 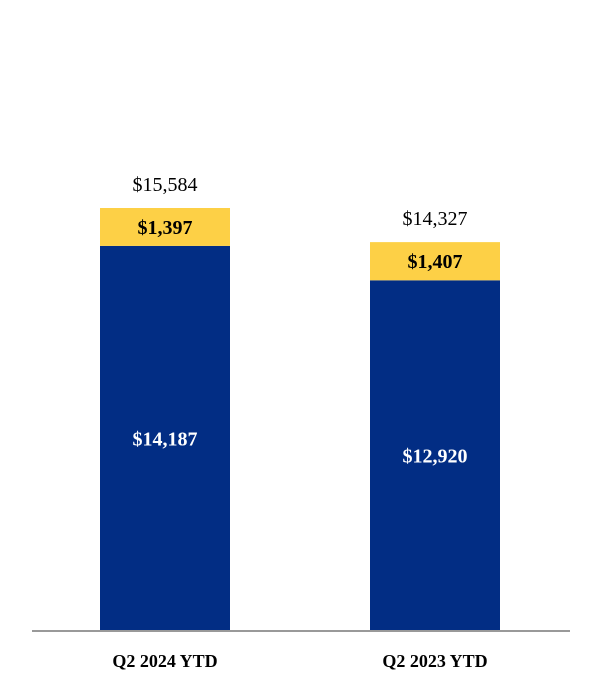 What do you see at coordinates (434, 661) in the screenshot?
I see `category-label: Q2 2023 YTD` at bounding box center [434, 661].